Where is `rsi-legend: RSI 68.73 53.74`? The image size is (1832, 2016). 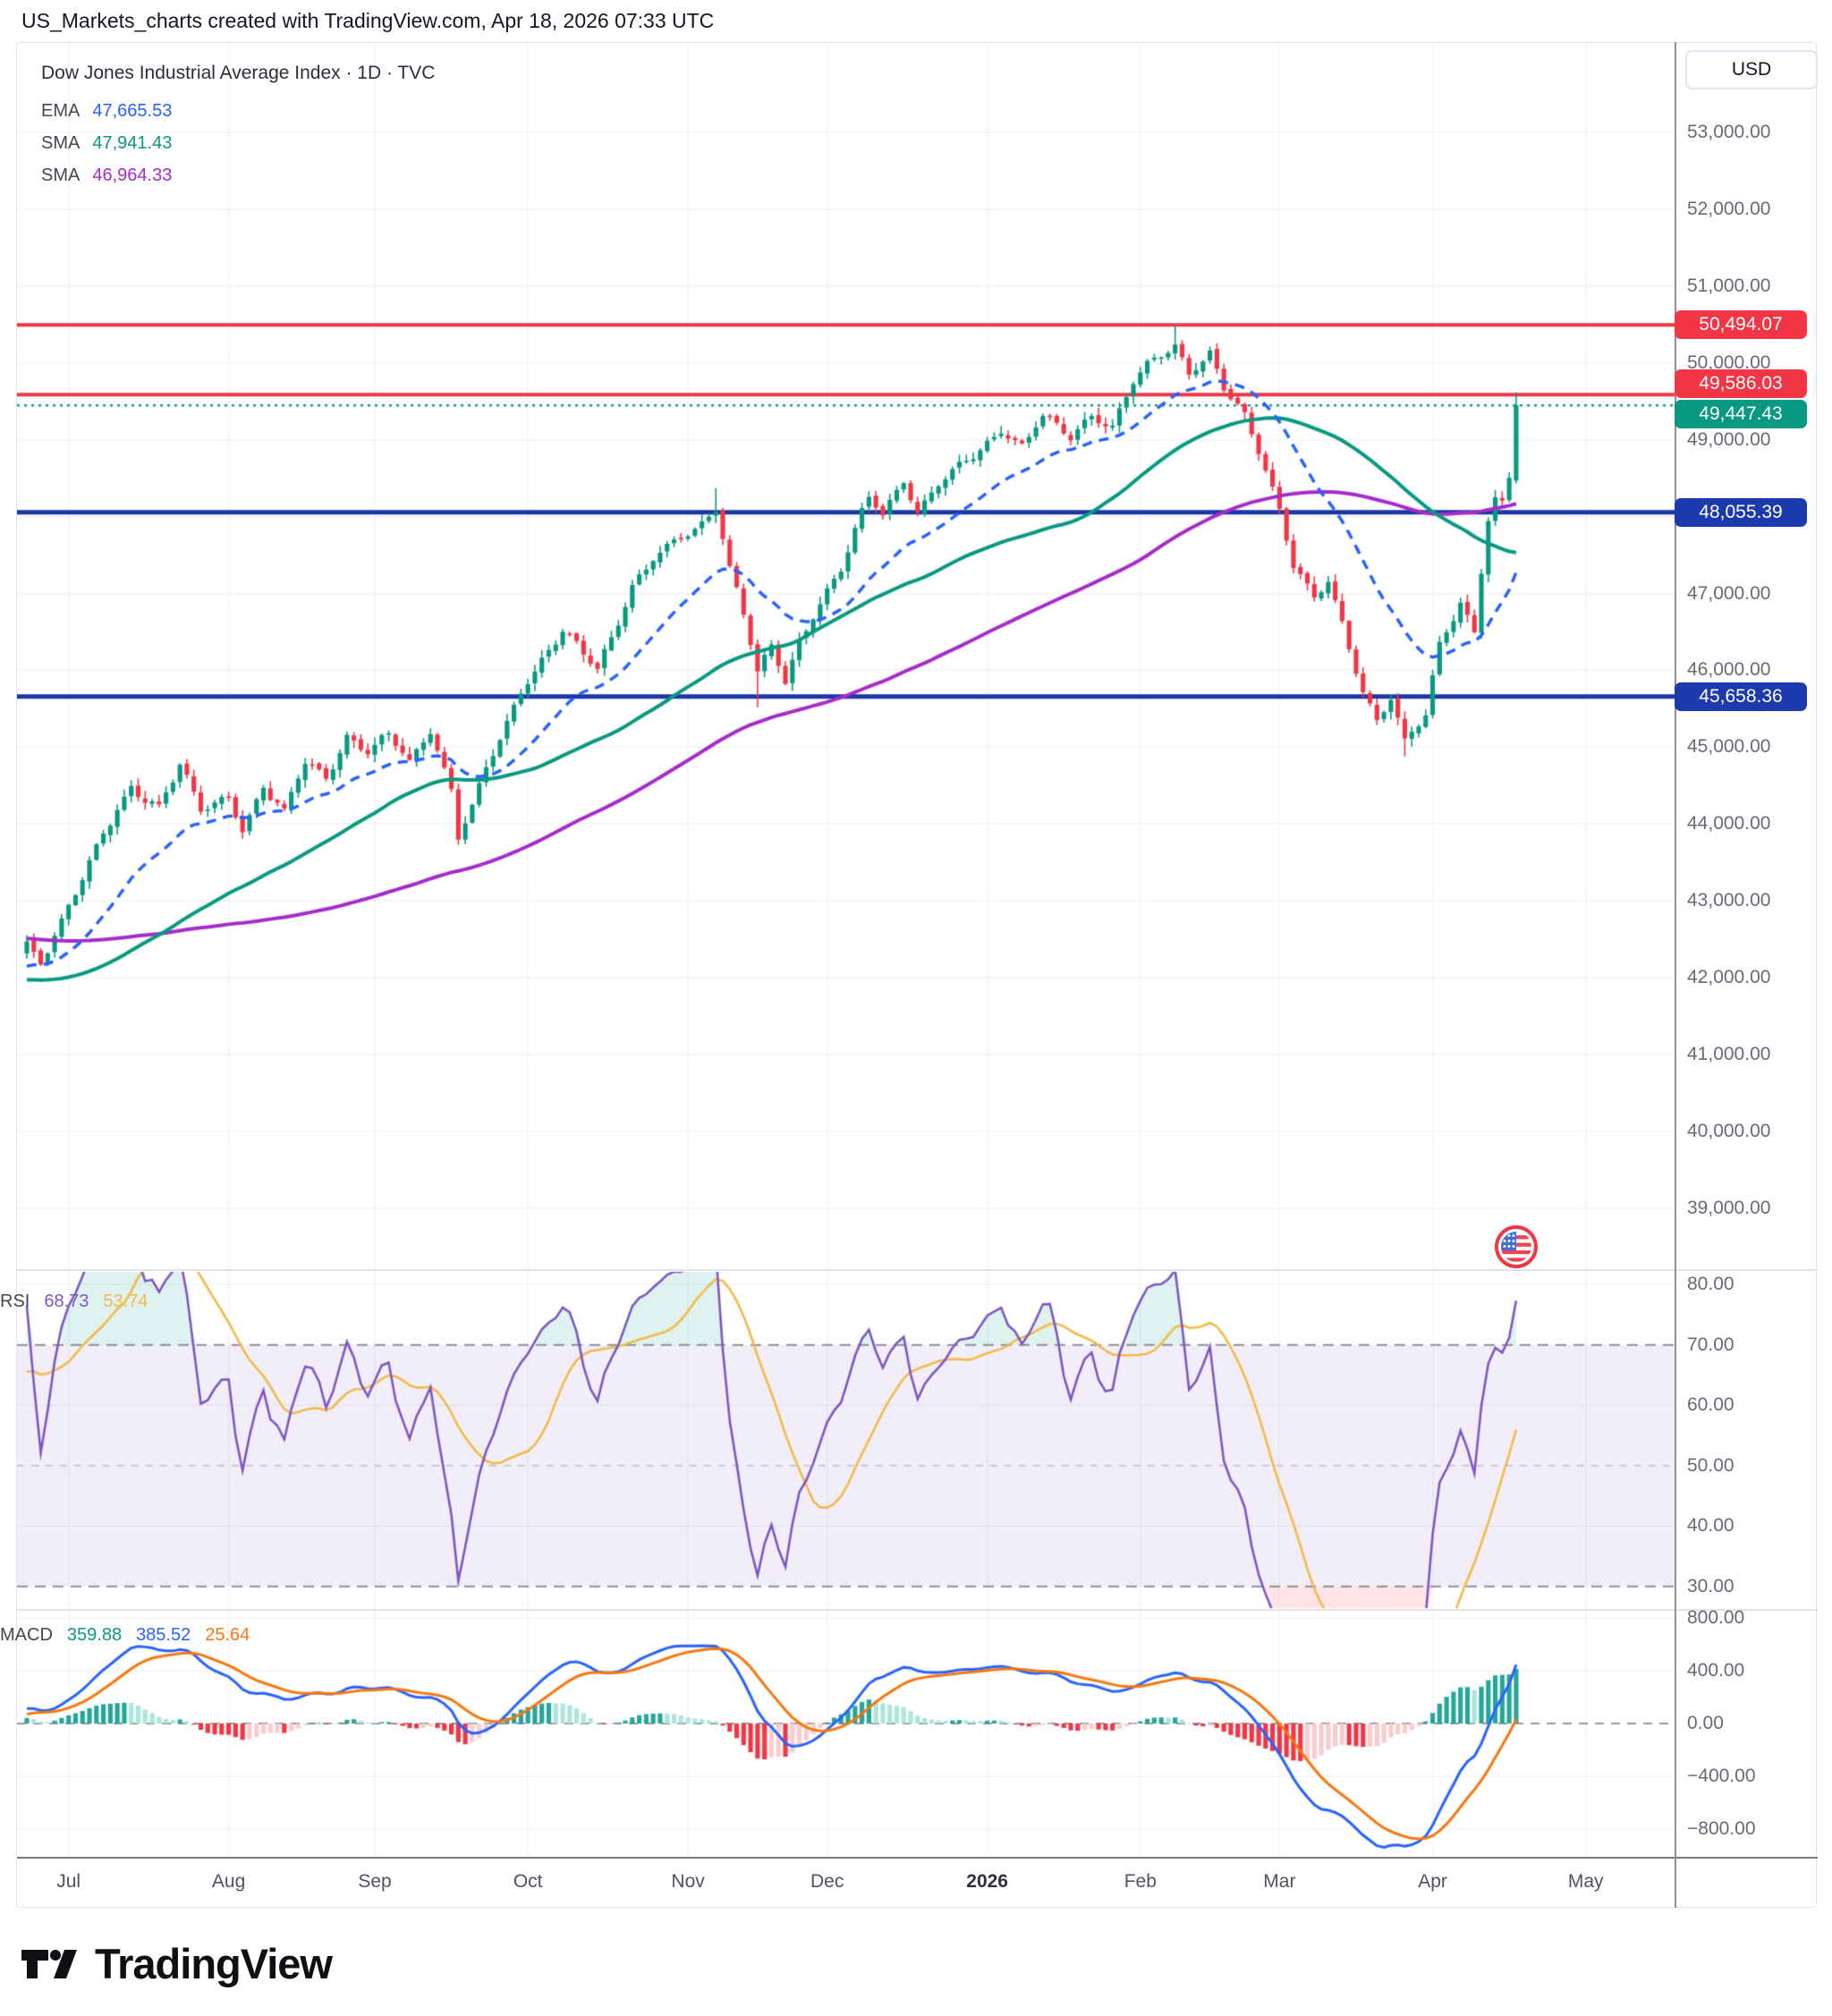
rsi-legend: RSI 68.73 53.74 is located at coordinates (74, 1302).